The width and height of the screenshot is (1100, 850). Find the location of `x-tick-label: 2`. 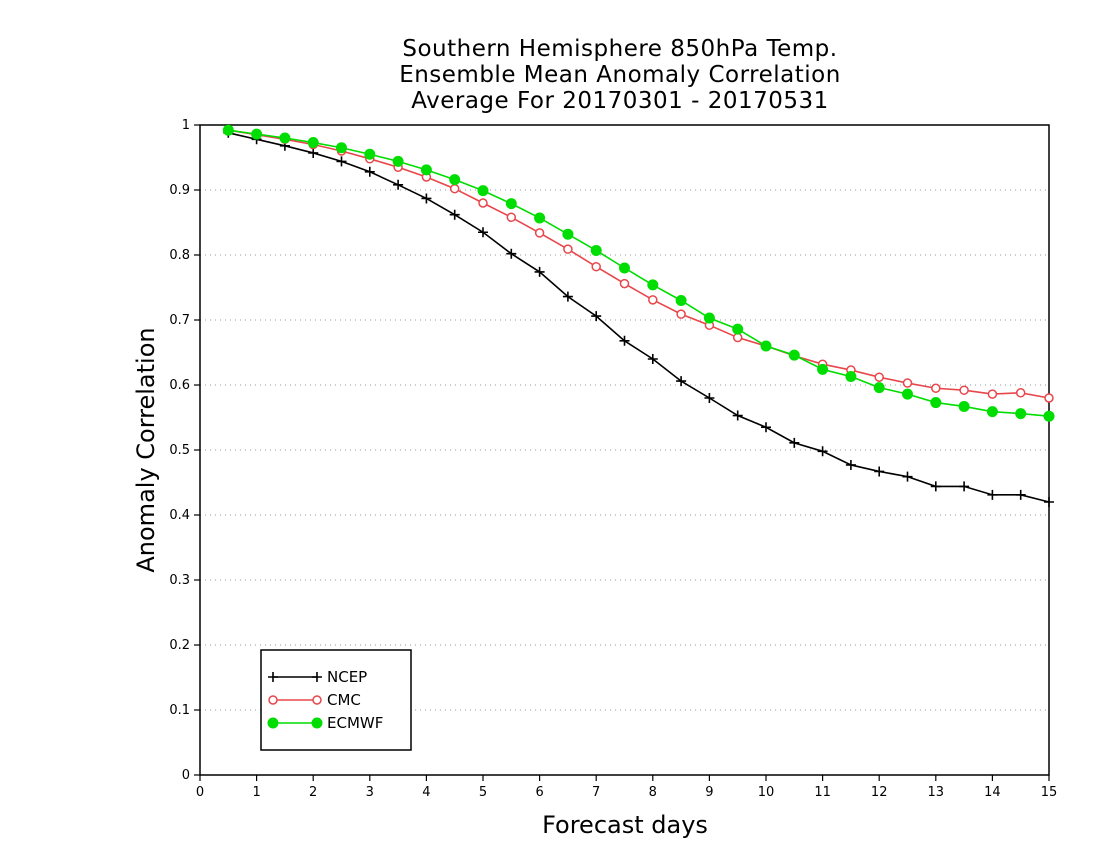

x-tick-label: 2 is located at coordinates (313, 792).